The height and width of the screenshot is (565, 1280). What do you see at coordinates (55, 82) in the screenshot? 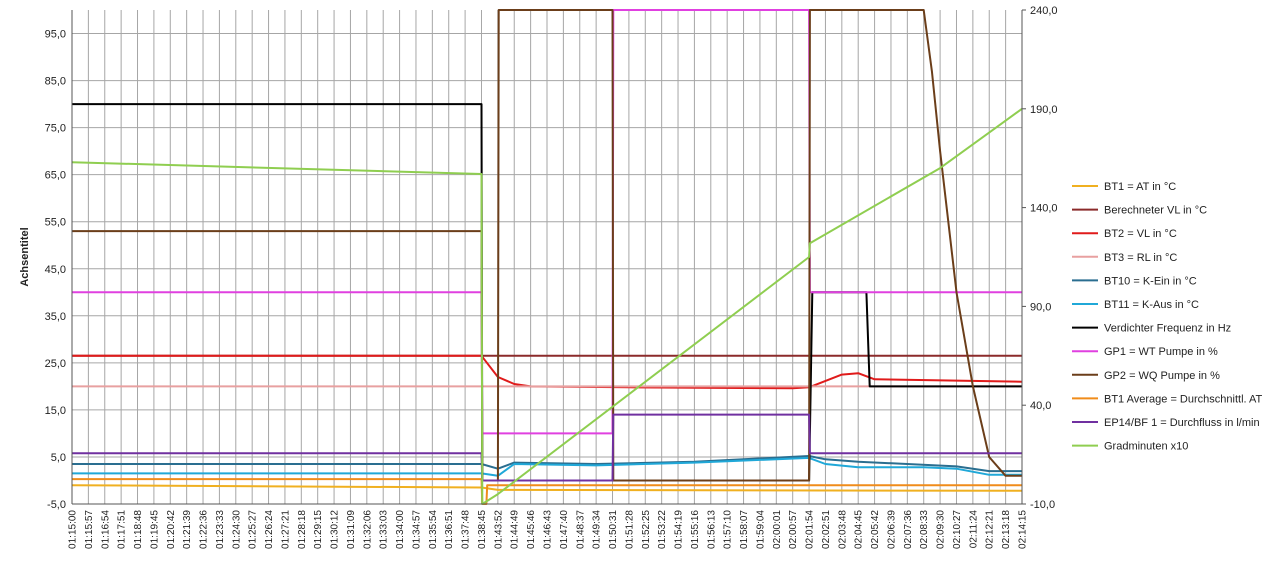
I see `y-left-tick-label: 85,0` at bounding box center [55, 82].